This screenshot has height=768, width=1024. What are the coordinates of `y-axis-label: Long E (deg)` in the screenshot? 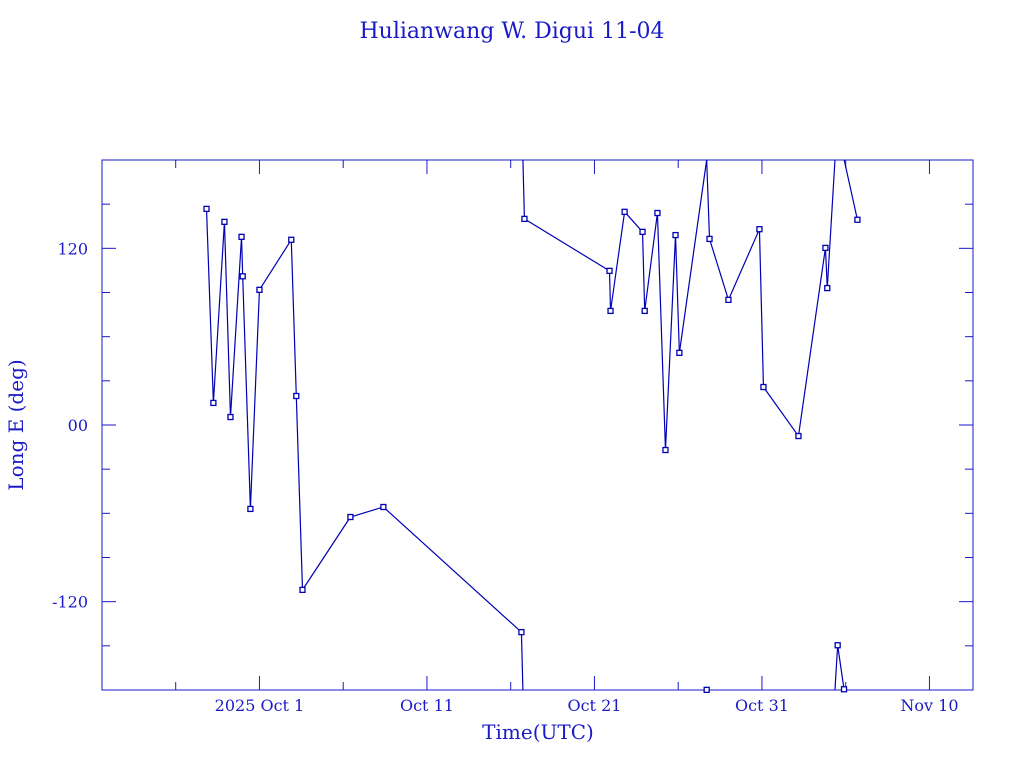 It's located at (16, 424).